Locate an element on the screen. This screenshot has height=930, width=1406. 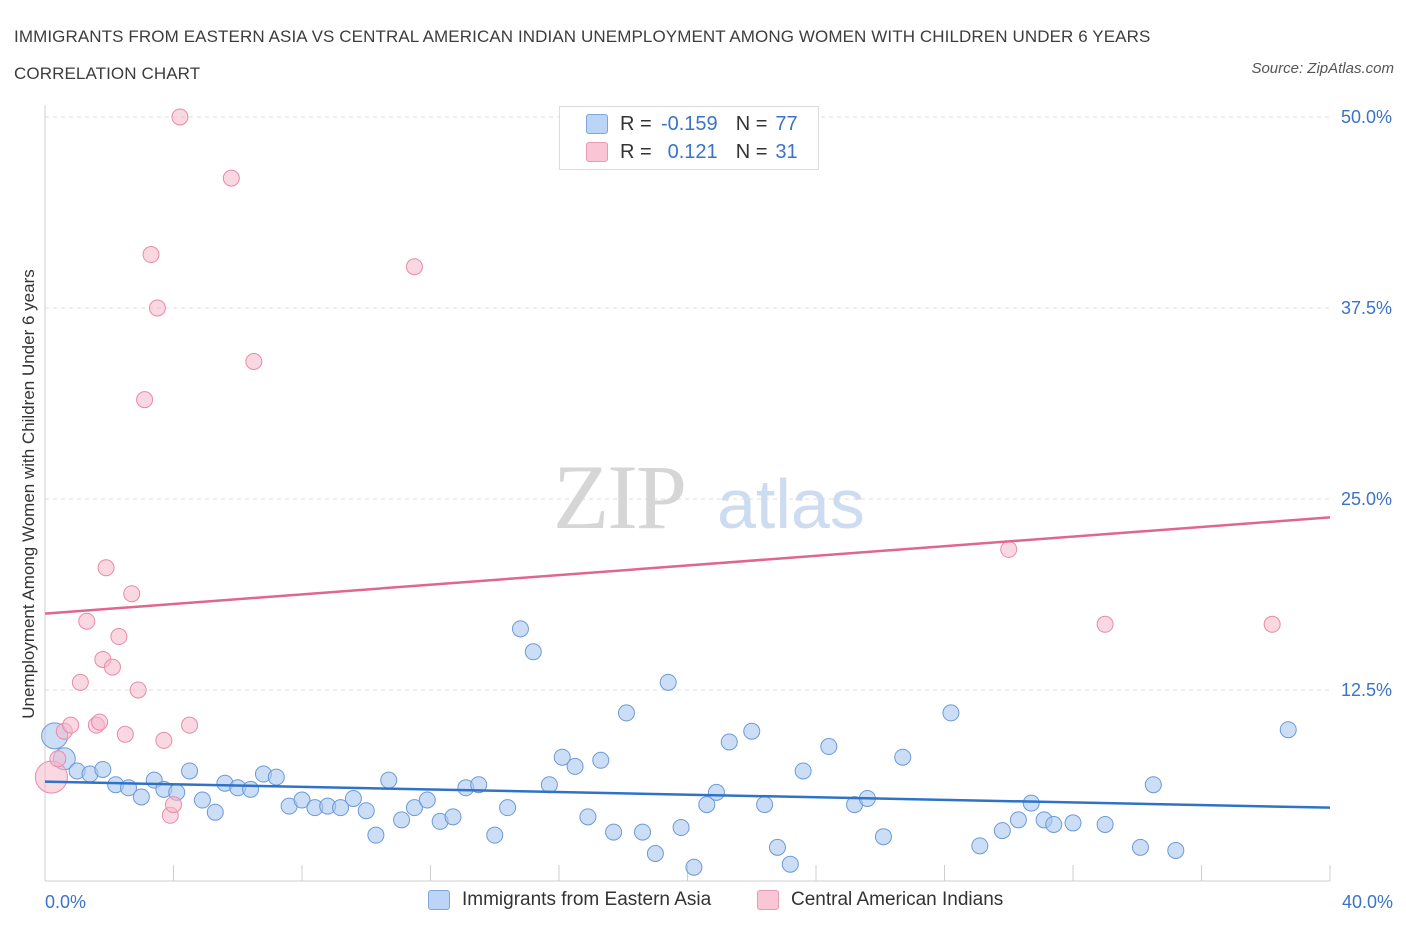
y-tick-label-1: 25.0% is located at coordinates (1366, 499).